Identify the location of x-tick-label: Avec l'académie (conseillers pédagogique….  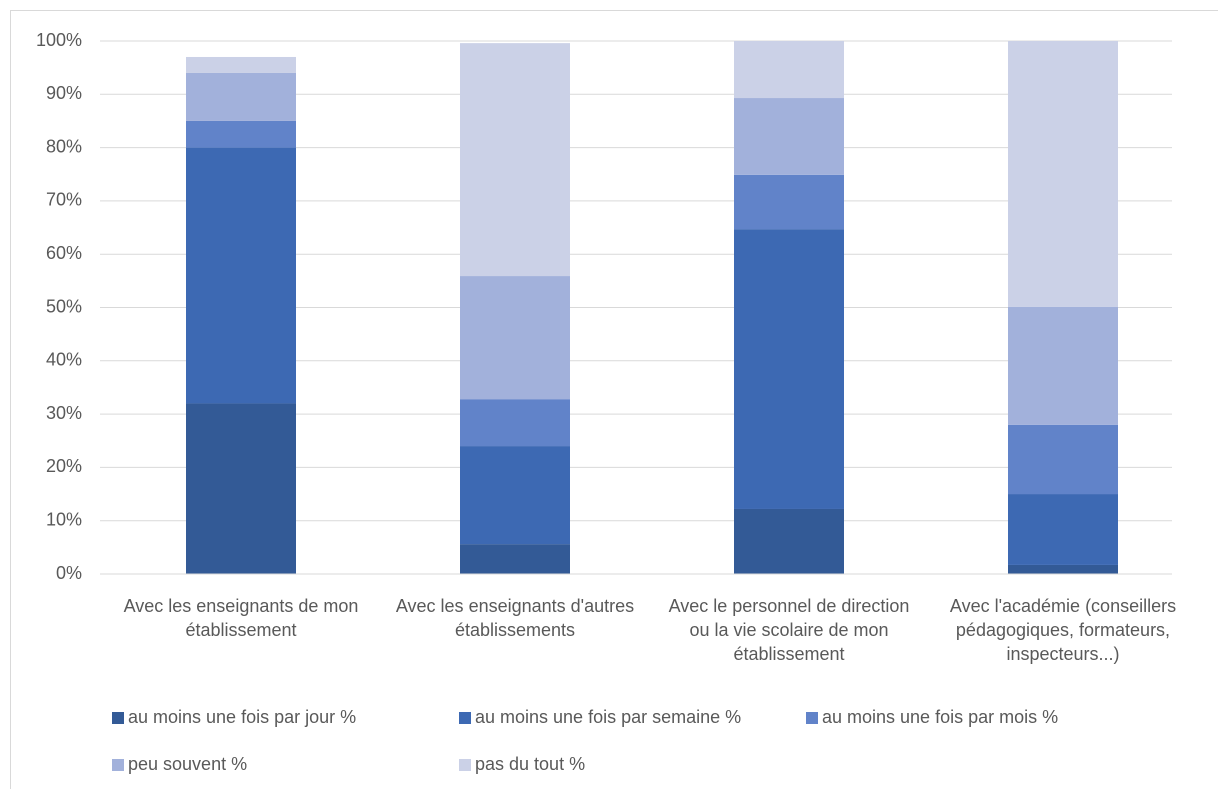
(1063, 630).